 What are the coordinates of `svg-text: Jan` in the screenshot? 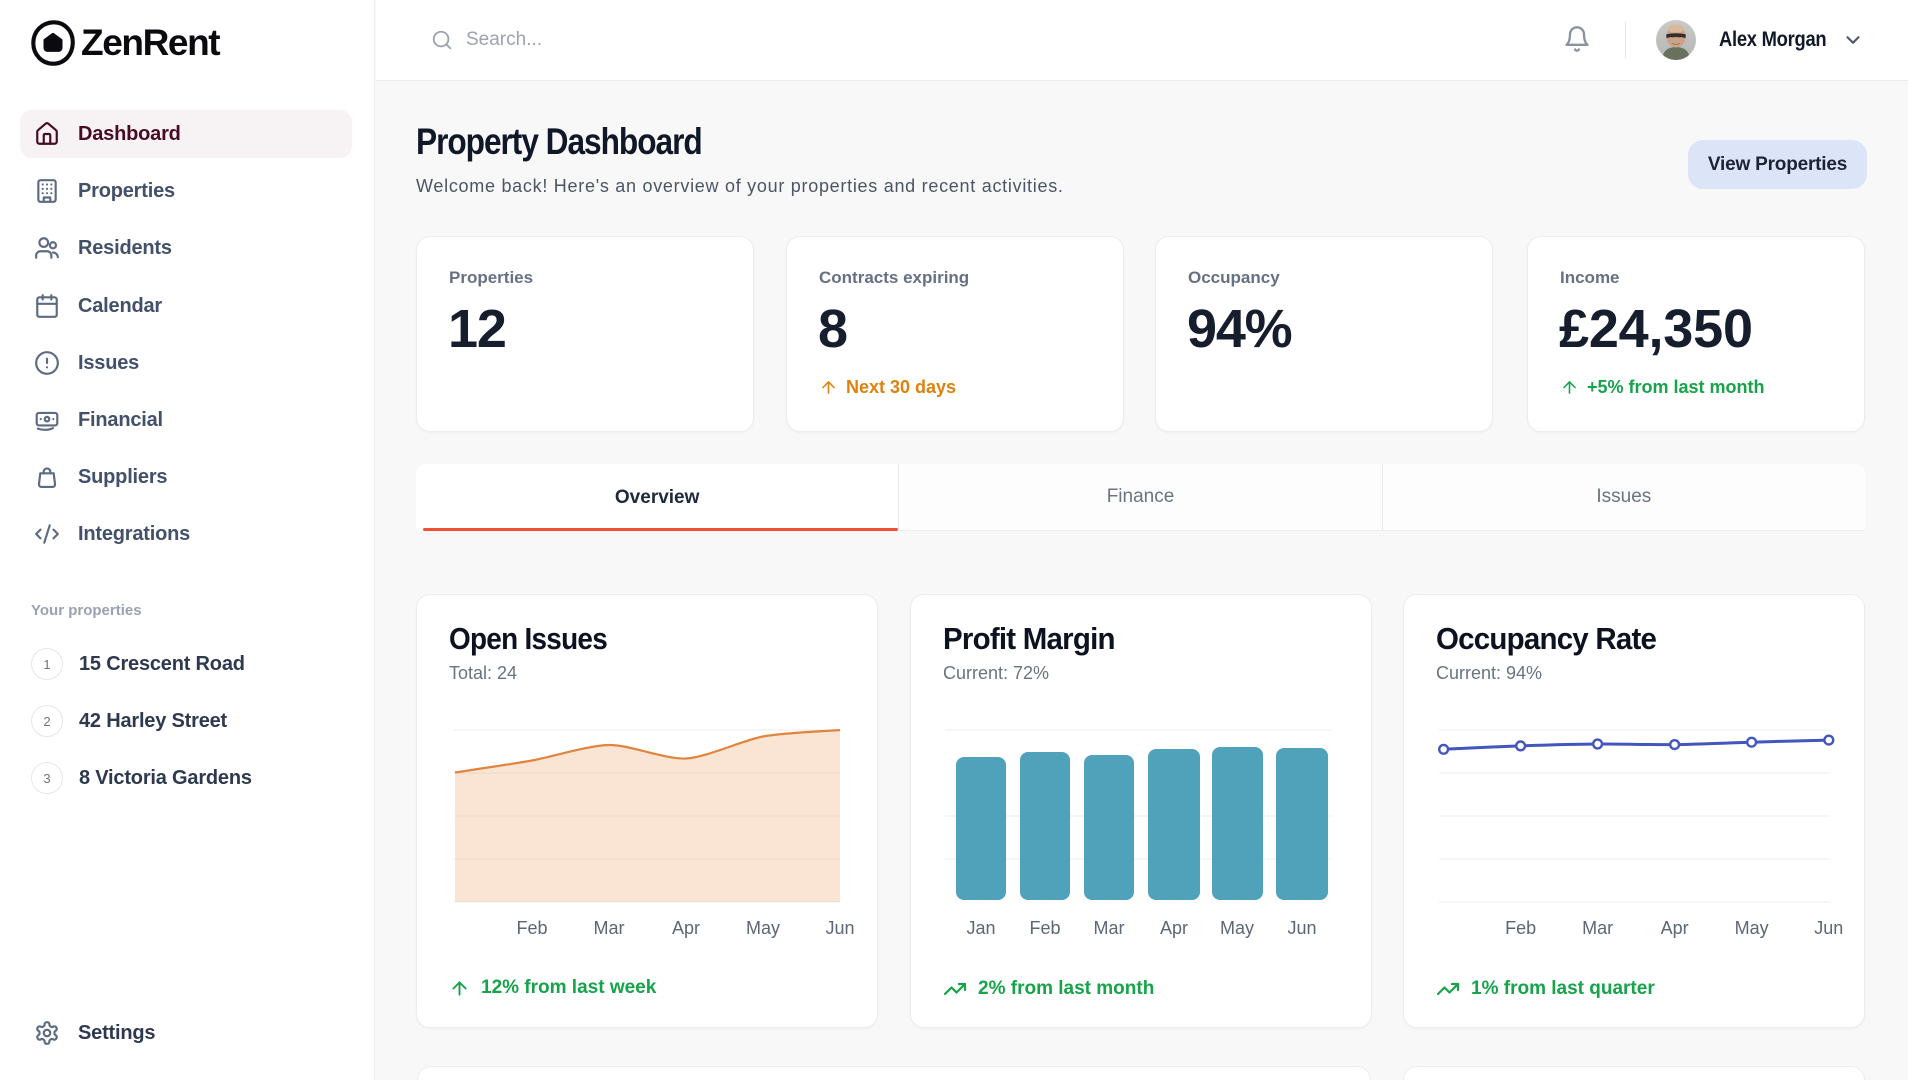 It's located at (980, 928).